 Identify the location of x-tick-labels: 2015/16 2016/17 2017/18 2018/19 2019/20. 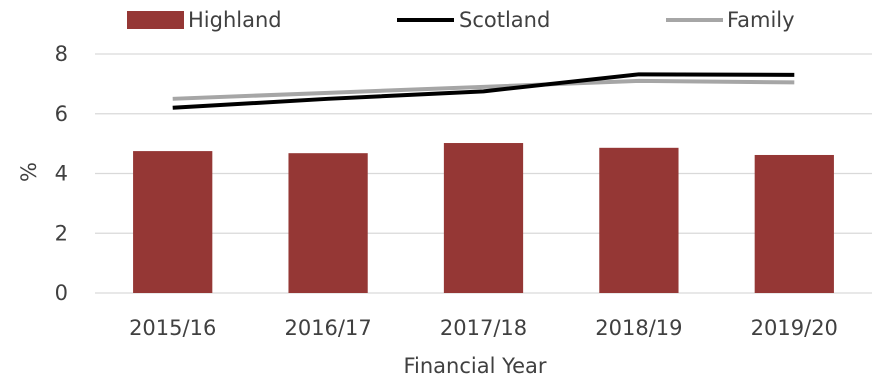
(483, 328).